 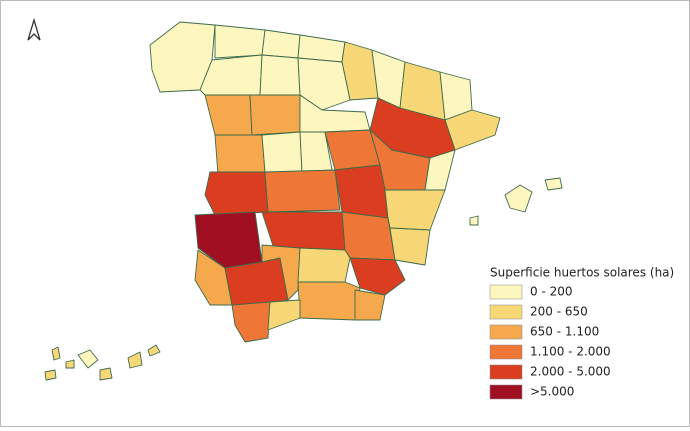 What do you see at coordinates (34, 29) in the screenshot?
I see `north-arrow` at bounding box center [34, 29].